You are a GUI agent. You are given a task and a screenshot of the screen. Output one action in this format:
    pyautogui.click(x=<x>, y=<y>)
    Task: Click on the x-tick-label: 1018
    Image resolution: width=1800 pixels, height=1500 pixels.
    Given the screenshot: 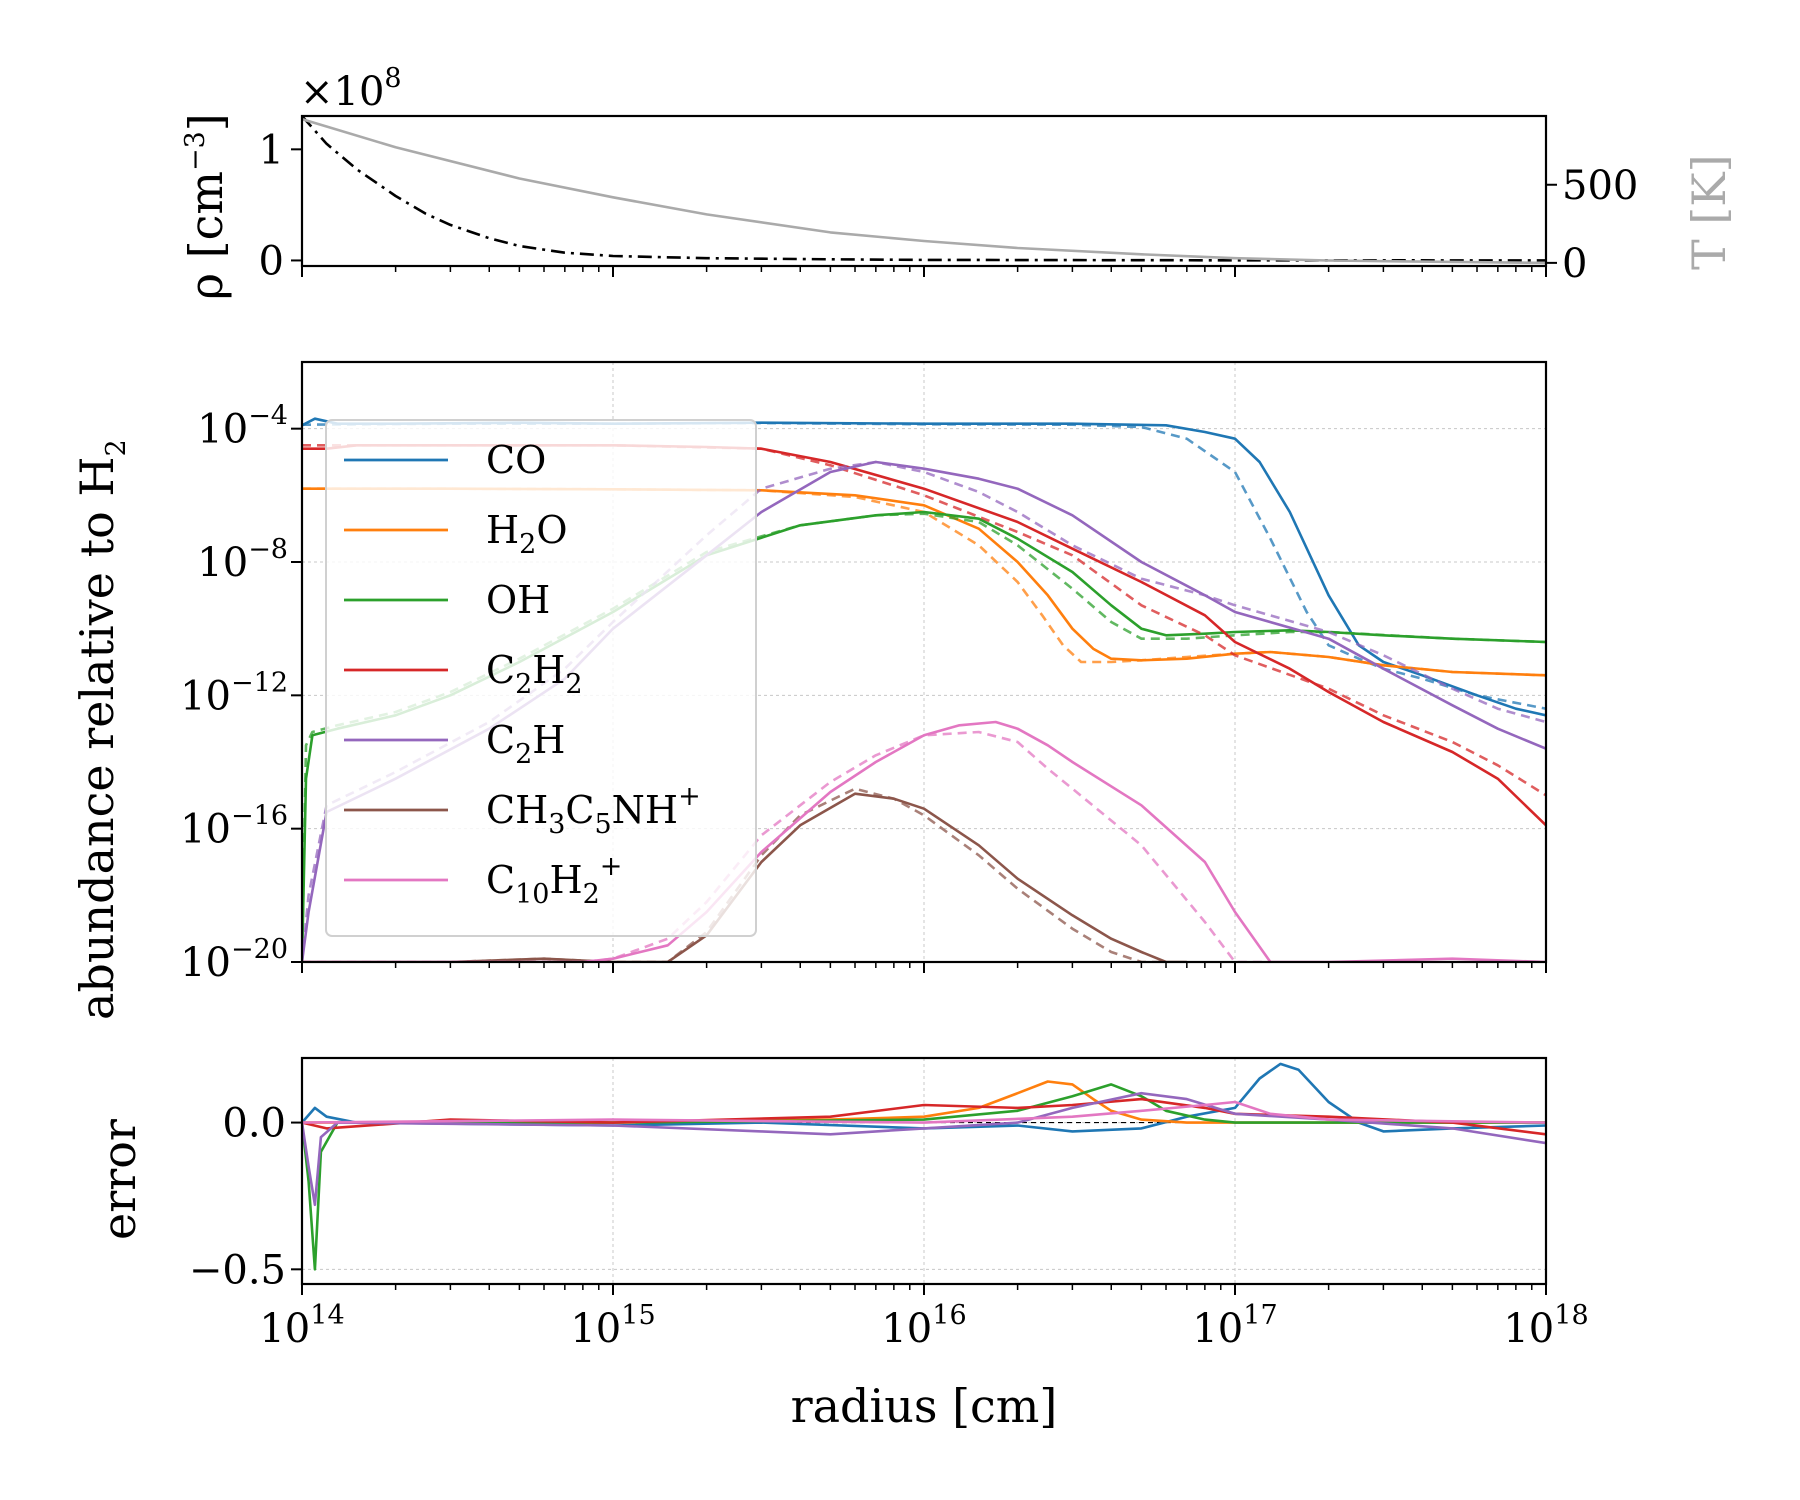 What is the action you would take?
    pyautogui.click(x=1545, y=1326)
    